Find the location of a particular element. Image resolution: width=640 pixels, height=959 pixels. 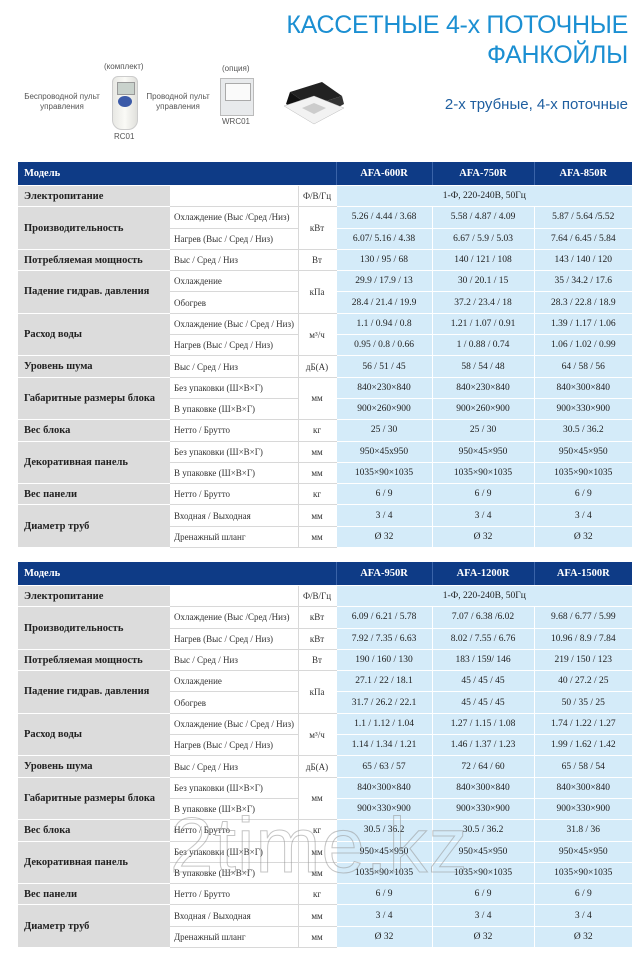

table-row: Электропитание Ф/В/Гц 1-Ф, 220-240В, 50Гц is located at coordinates (325, 196).